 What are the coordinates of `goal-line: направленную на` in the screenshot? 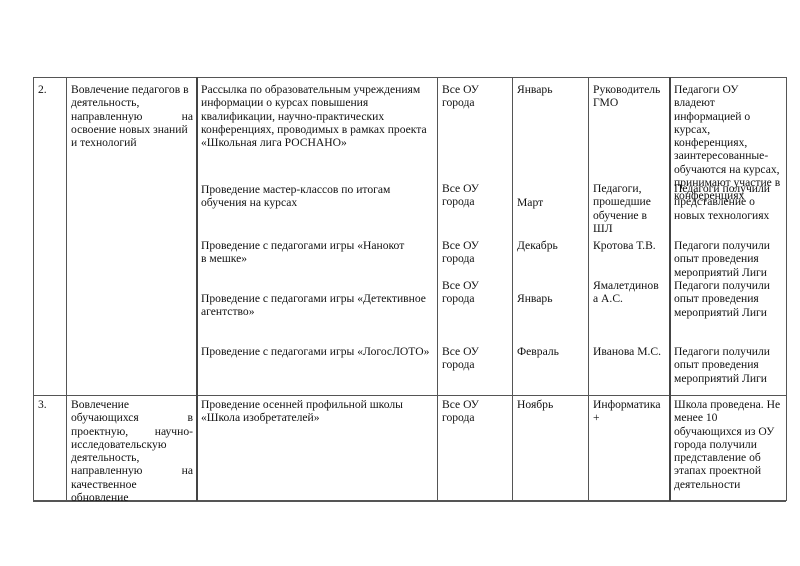 It's located at (132, 116).